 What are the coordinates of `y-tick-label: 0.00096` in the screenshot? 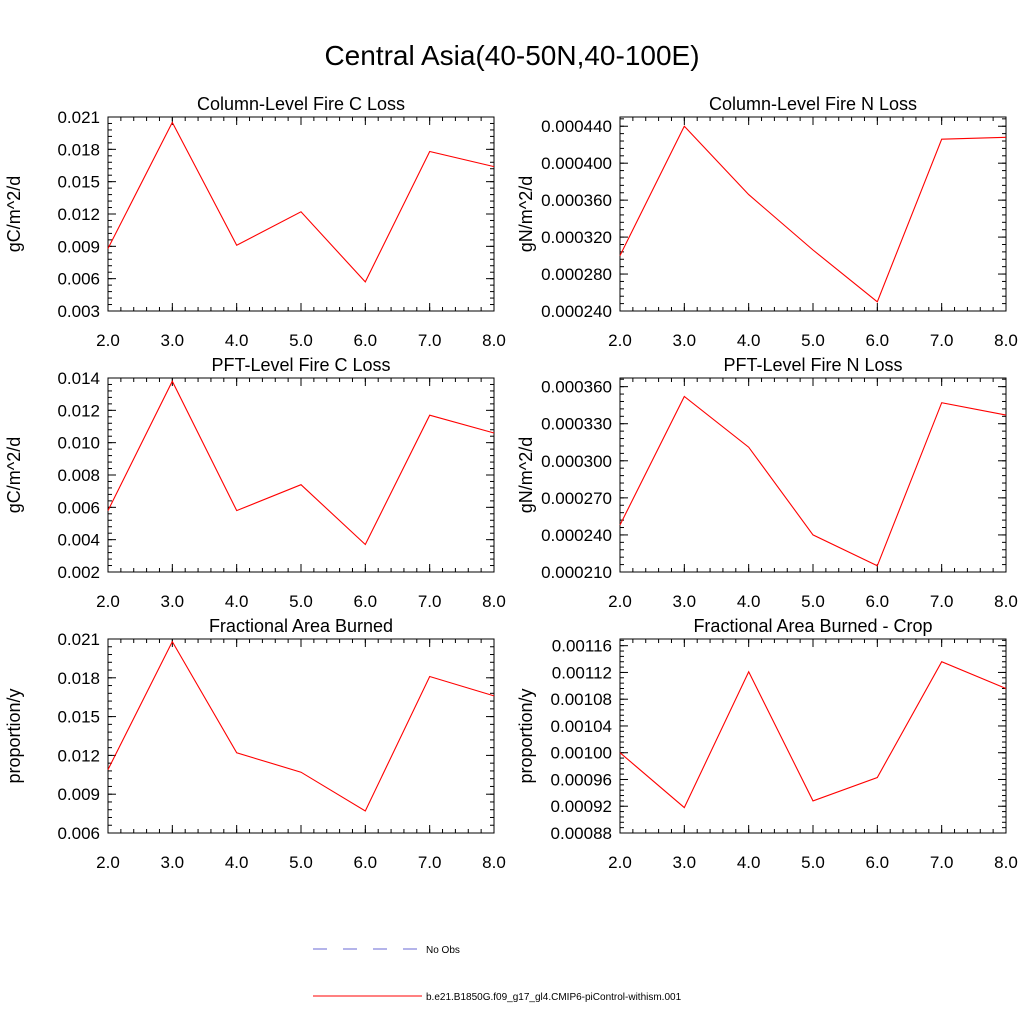 It's located at (581, 779).